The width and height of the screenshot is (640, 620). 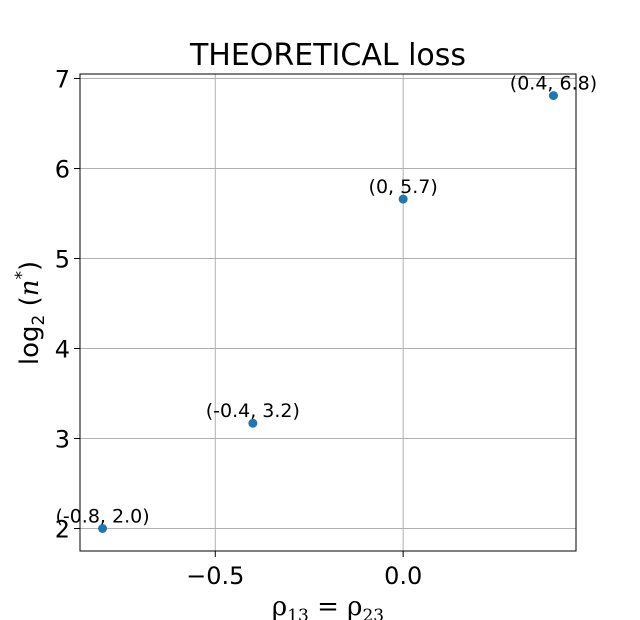 I want to click on x-tick-label: −0.5, so click(x=215, y=576).